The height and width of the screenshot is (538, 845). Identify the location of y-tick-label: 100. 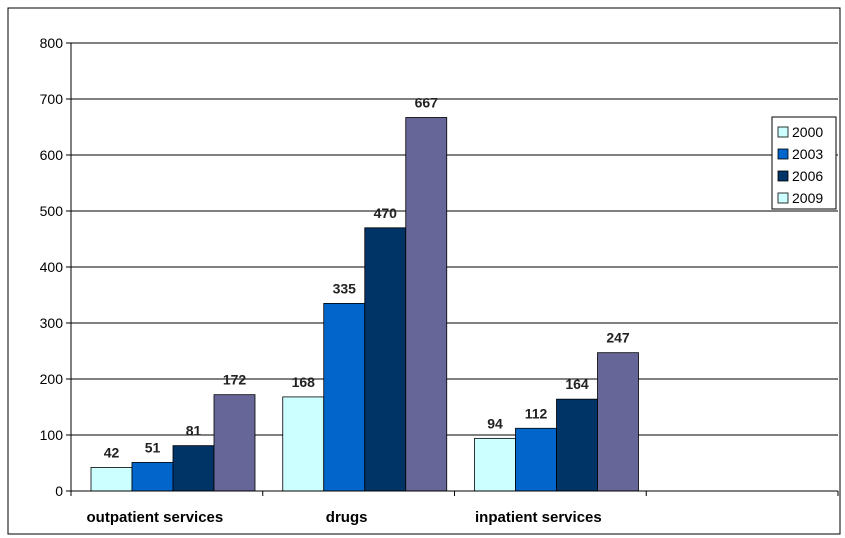
(52, 435).